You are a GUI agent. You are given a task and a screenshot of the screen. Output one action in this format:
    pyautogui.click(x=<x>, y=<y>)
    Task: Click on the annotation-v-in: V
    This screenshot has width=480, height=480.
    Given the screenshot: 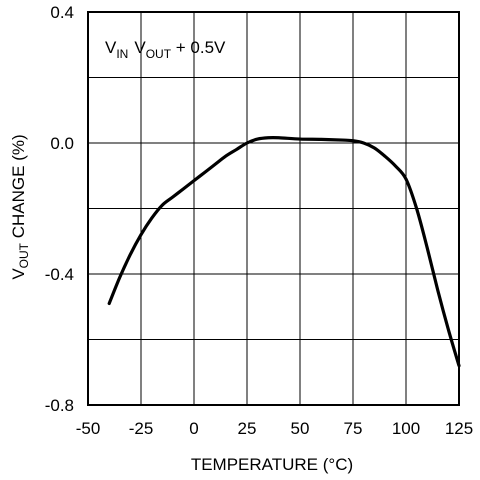 What is the action you would take?
    pyautogui.click(x=111, y=47)
    